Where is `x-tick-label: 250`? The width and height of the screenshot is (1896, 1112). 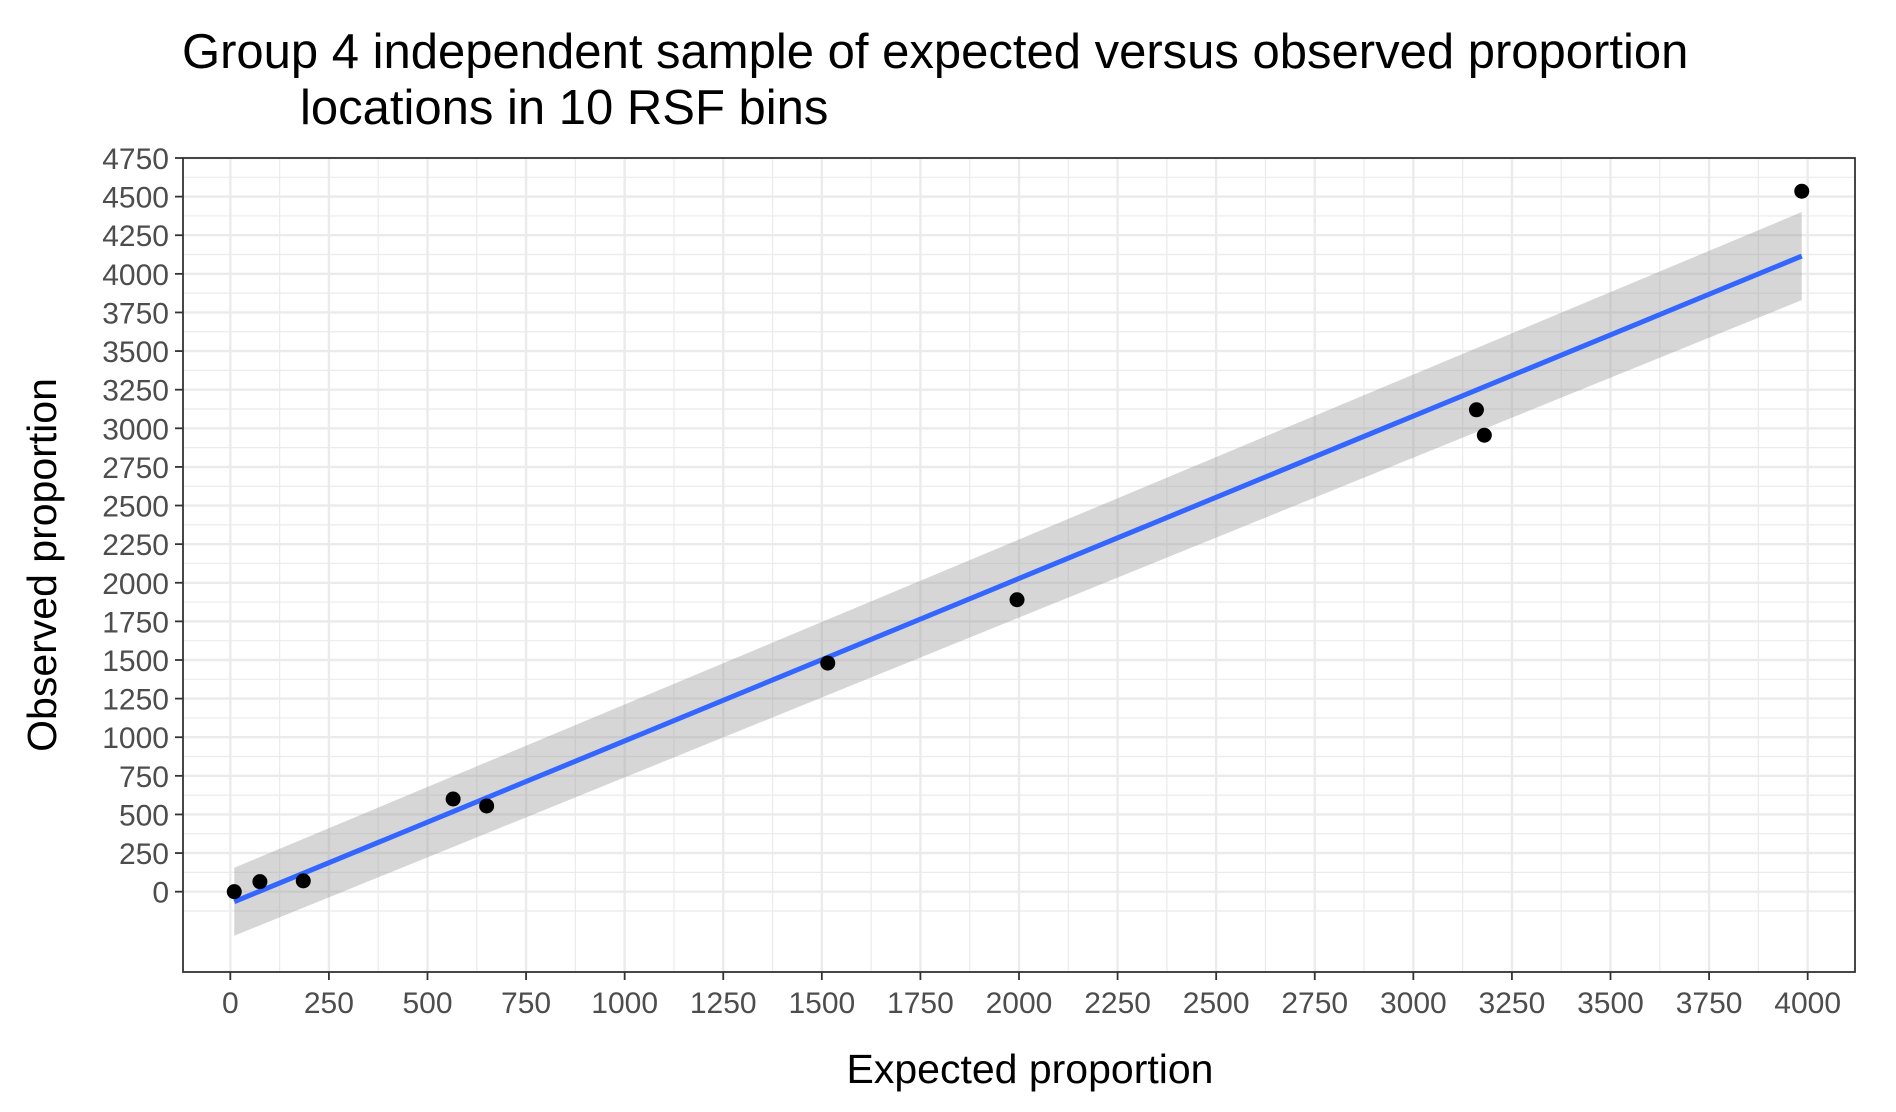 x-tick-label: 250 is located at coordinates (329, 1003).